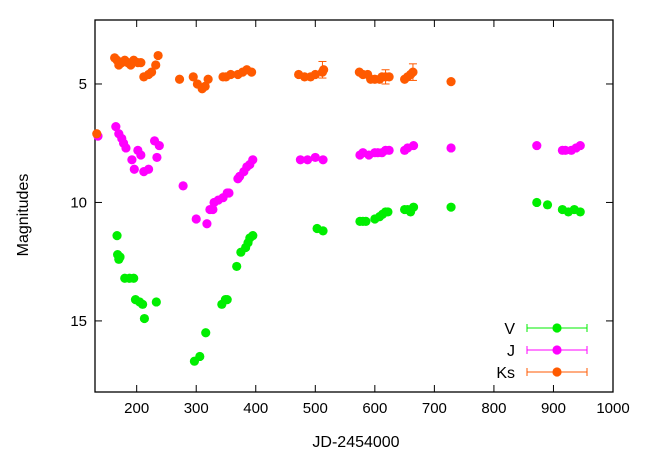 The image size is (648, 455). I want to click on x-tick-label: 200, so click(136, 408).